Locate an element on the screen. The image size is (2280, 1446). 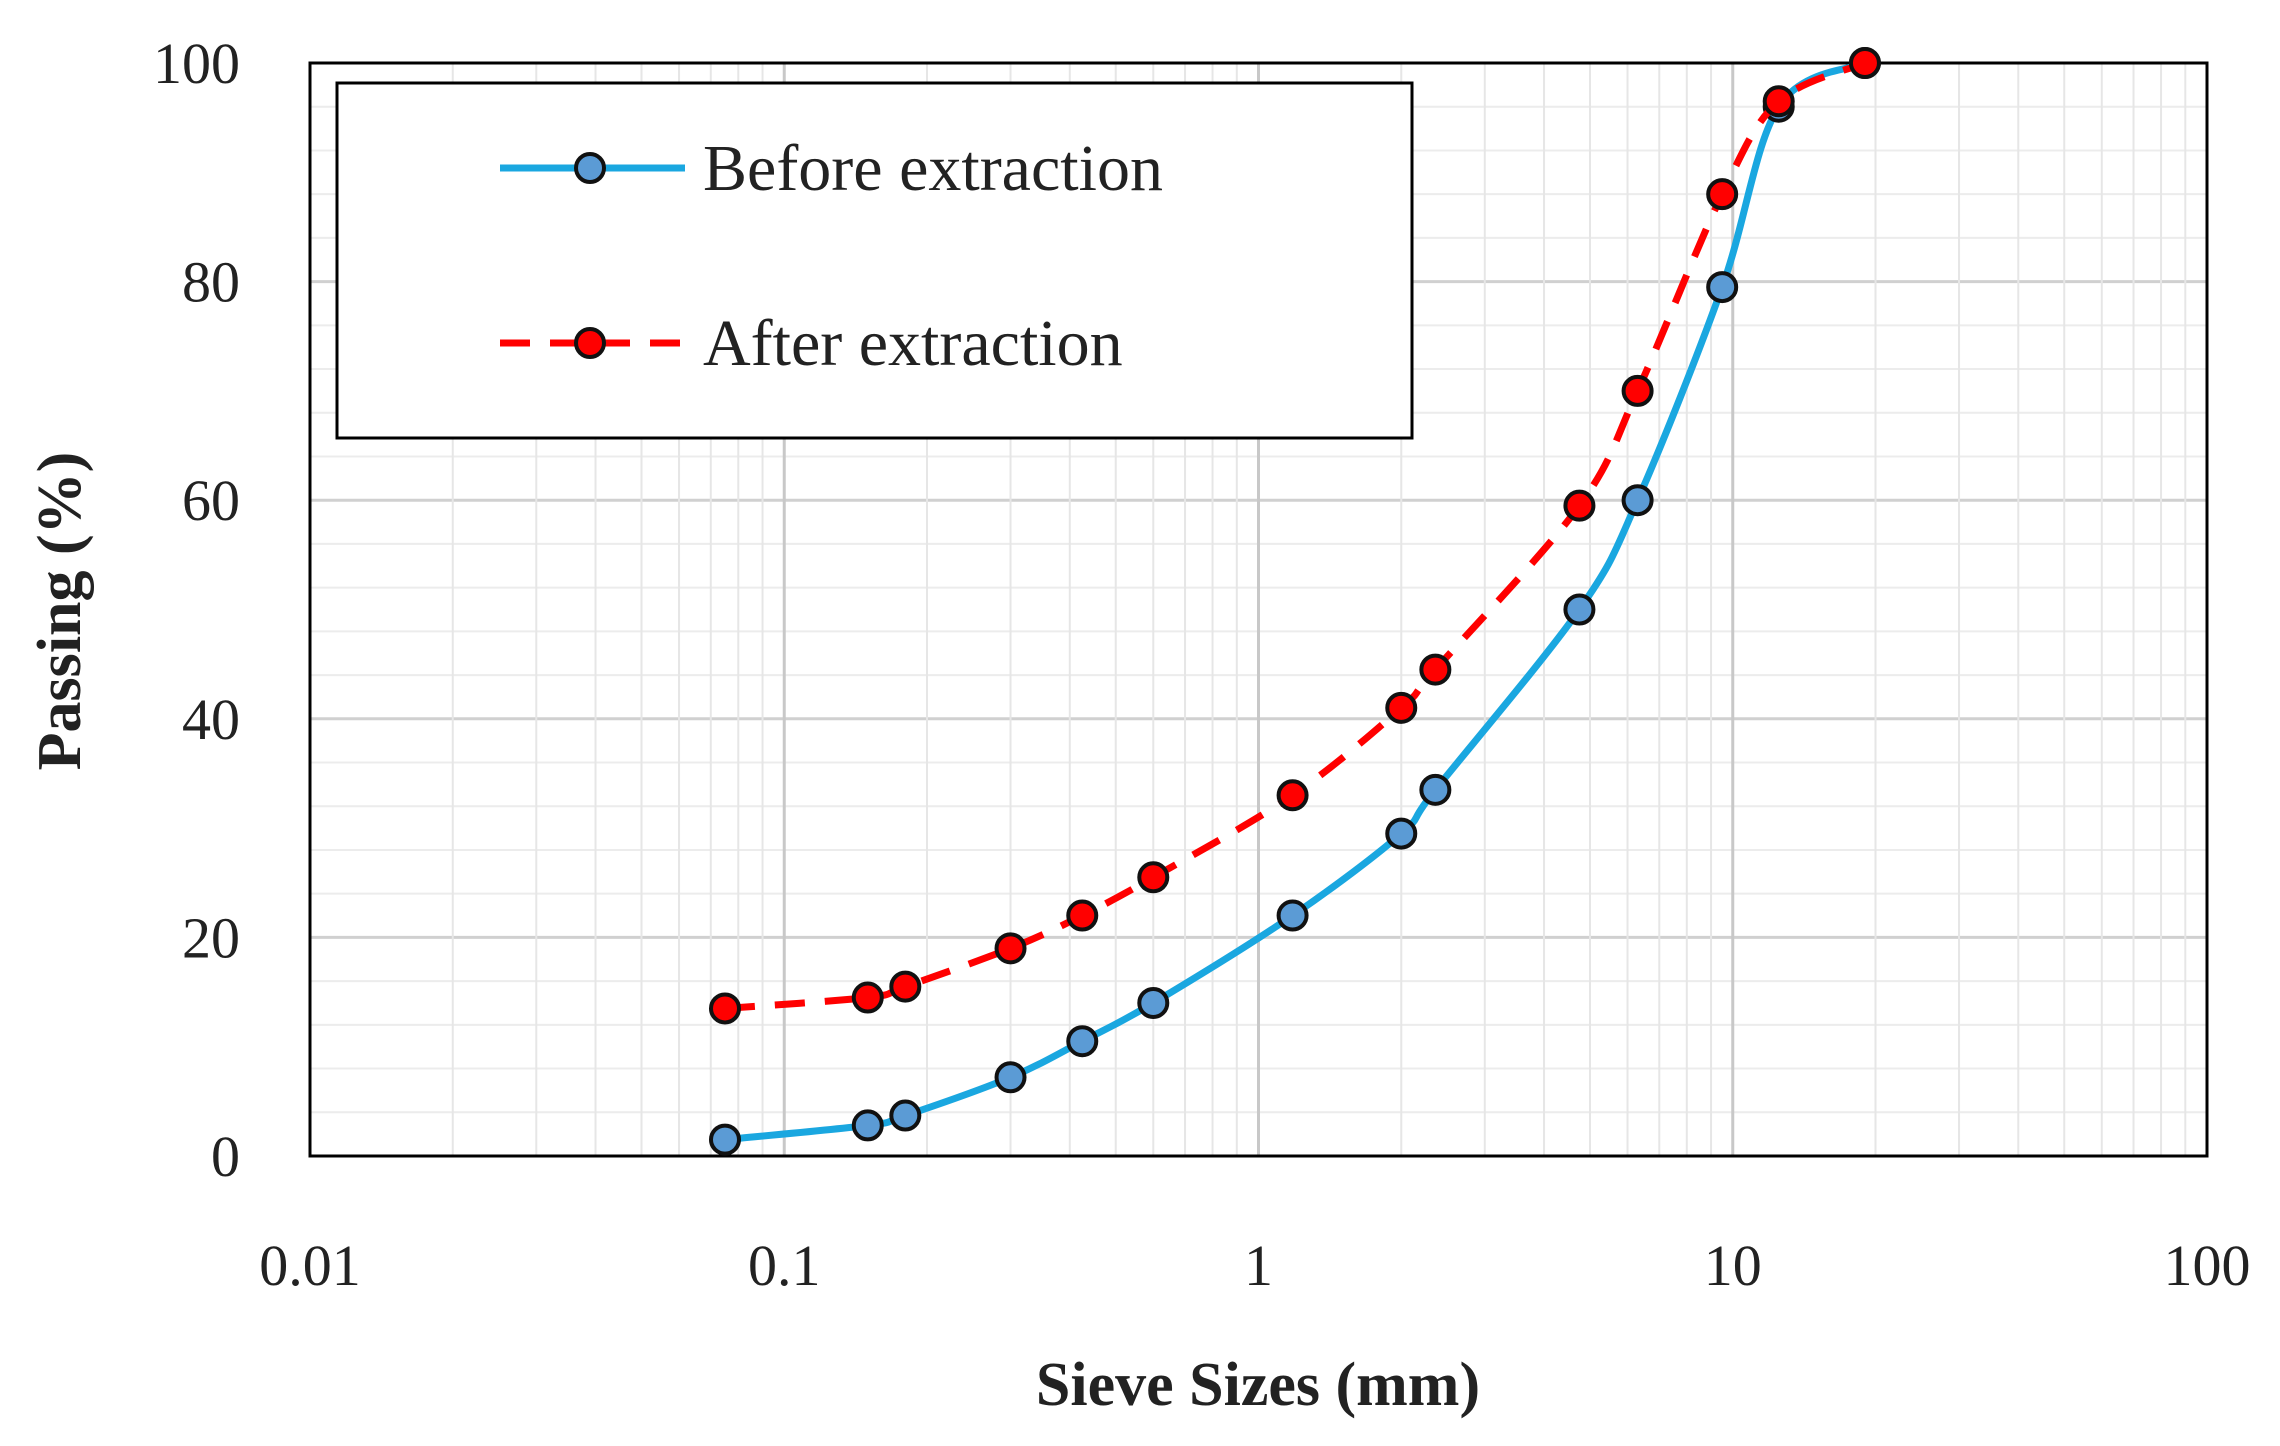
x-tick-label: 10 is located at coordinates (1733, 1265).